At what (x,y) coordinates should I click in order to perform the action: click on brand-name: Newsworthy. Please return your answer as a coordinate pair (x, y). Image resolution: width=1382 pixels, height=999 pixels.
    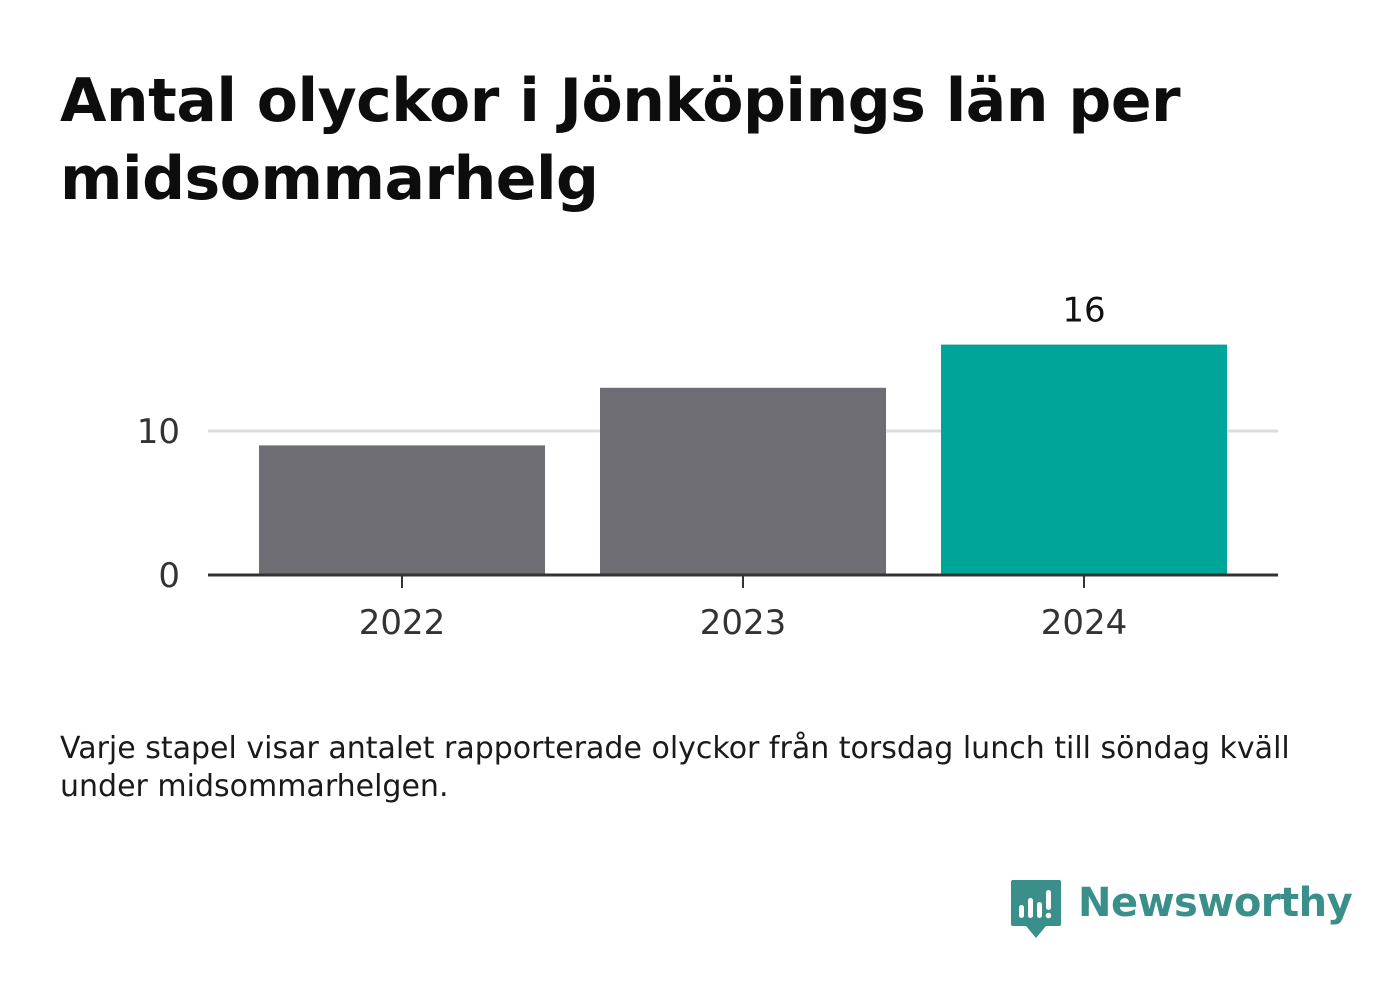
    Looking at the image, I should click on (1215, 903).